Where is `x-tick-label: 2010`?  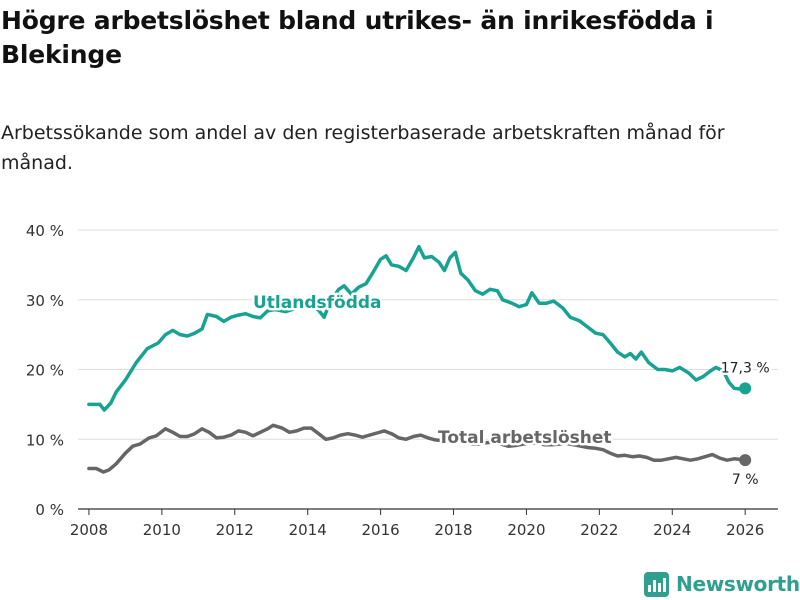
x-tick-label: 2010 is located at coordinates (162, 530).